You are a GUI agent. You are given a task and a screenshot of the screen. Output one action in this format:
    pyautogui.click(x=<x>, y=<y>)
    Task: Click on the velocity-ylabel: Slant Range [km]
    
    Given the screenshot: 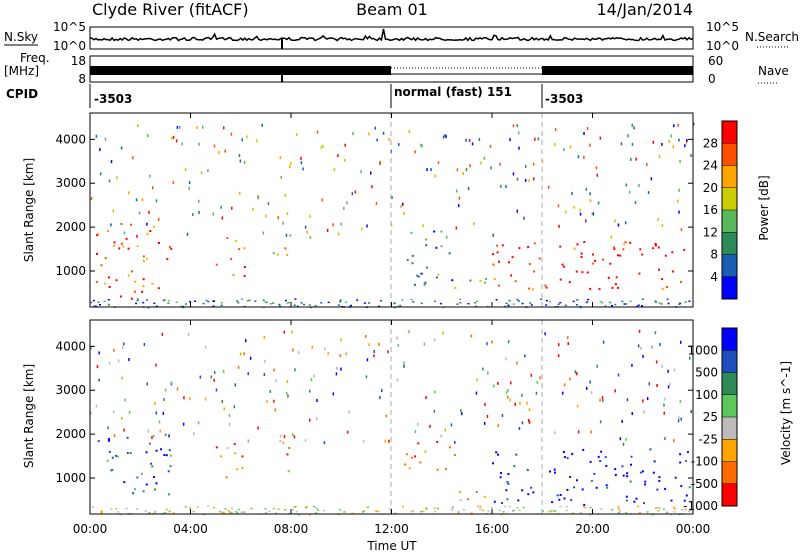 What is the action you would take?
    pyautogui.click(x=29, y=416)
    